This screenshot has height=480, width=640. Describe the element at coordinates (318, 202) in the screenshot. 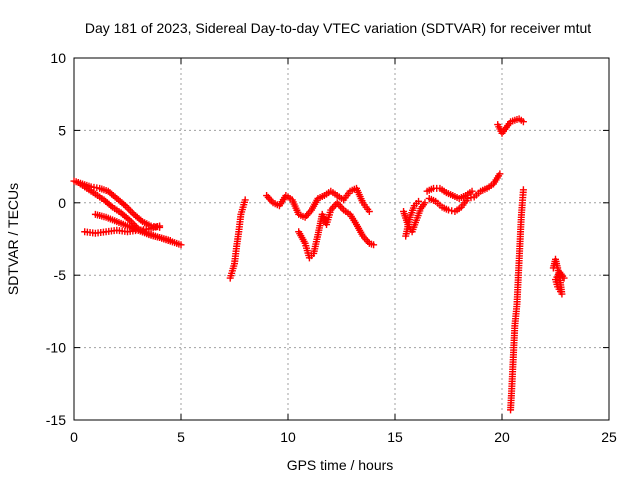

I see `series-arc-f` at that location.